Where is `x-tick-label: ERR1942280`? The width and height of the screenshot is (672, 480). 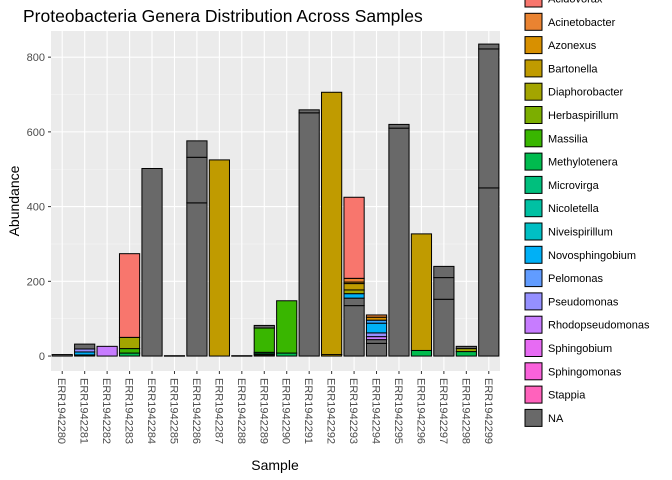 x-tick-label: ERR1942280 is located at coordinates (61, 411).